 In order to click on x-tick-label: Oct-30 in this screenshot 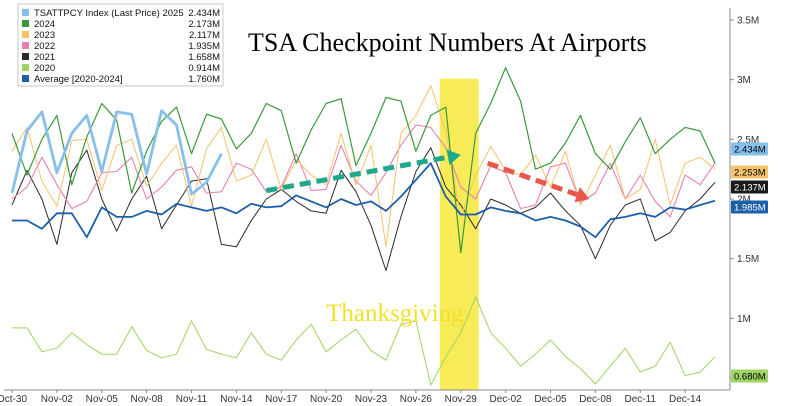, I will do `click(13, 399)`.